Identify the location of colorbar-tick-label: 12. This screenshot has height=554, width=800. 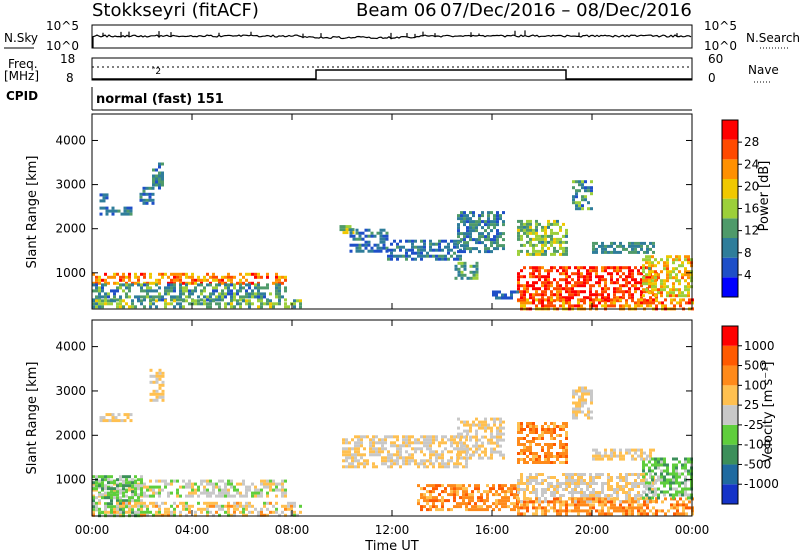
(751, 231).